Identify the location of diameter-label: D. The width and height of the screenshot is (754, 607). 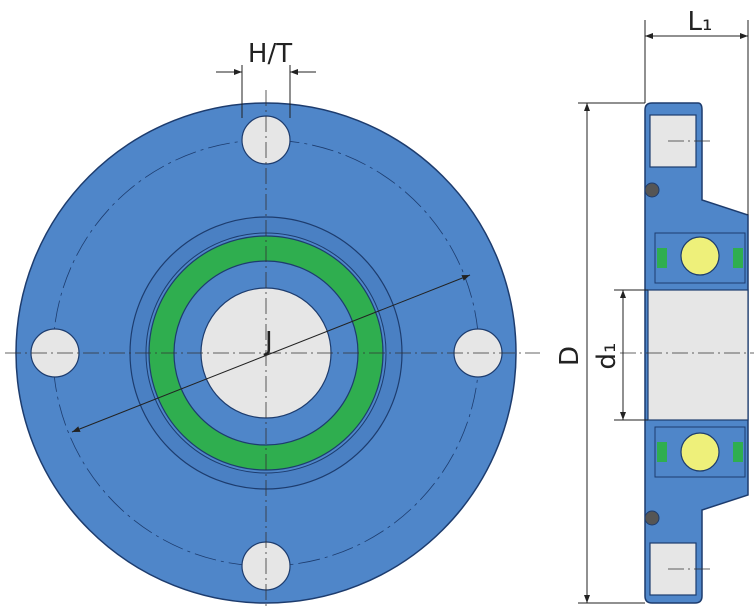
(570, 356).